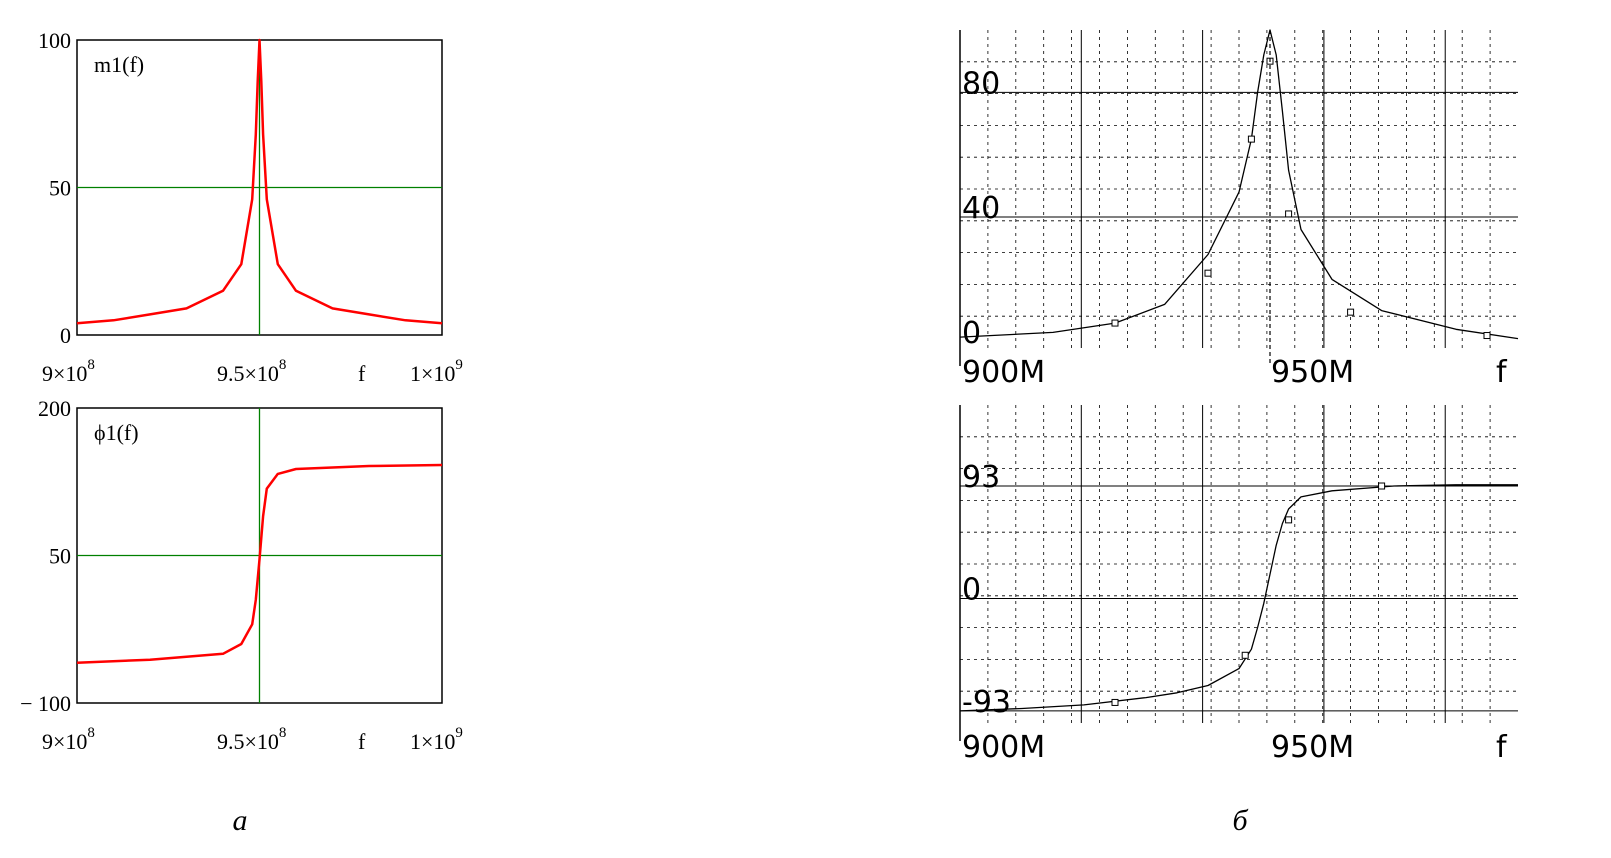  Describe the element at coordinates (986, 702) in the screenshot. I see `y-tick-label: -93` at that location.